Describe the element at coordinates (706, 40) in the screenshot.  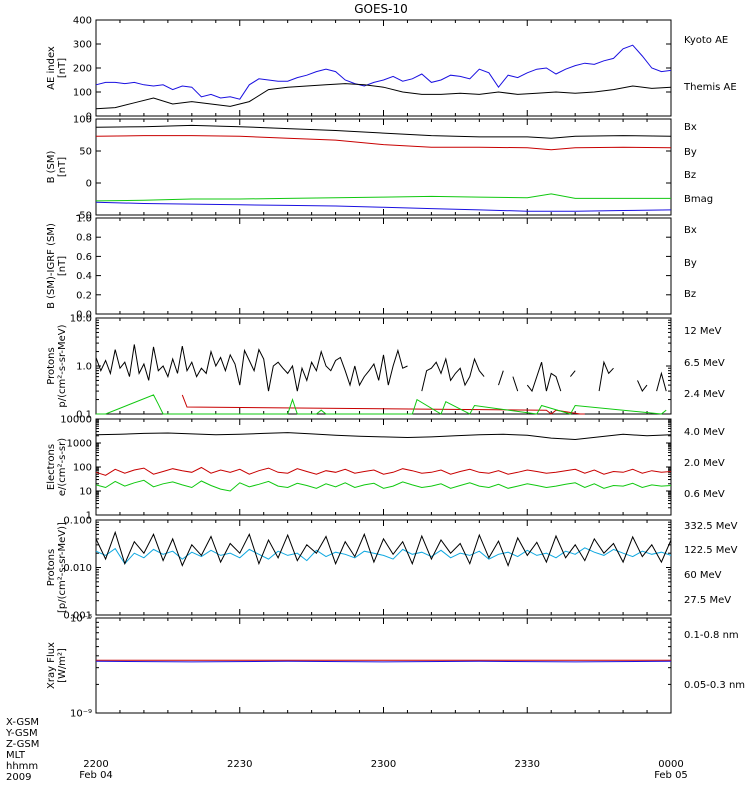
I see `legend-label: Kyoto AE` at that location.